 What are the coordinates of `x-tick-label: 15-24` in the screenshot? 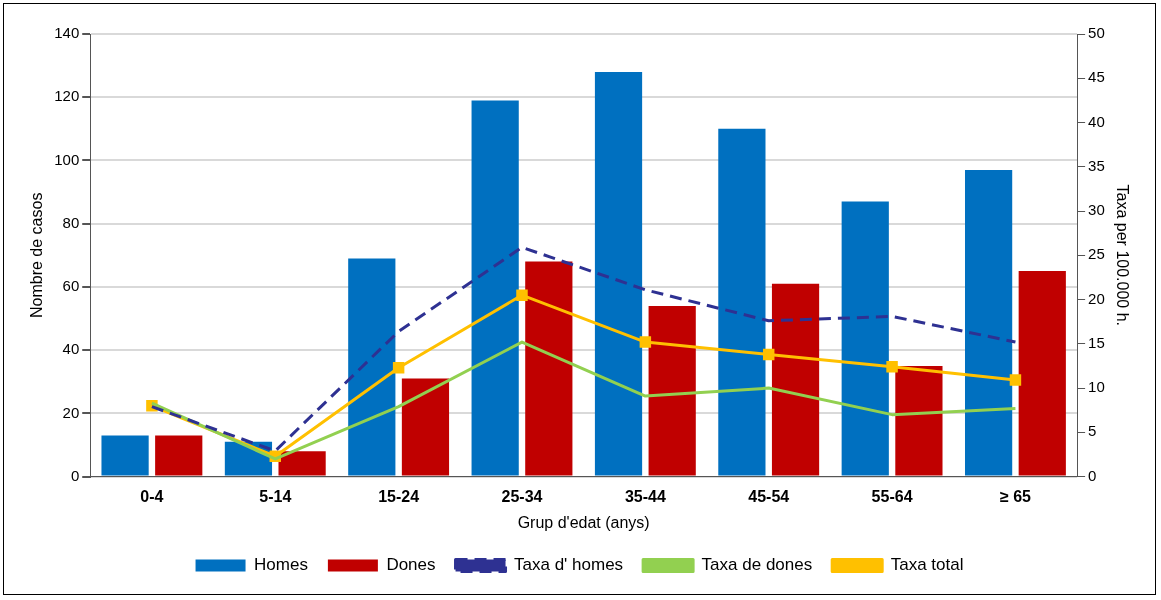 It's located at (399, 496).